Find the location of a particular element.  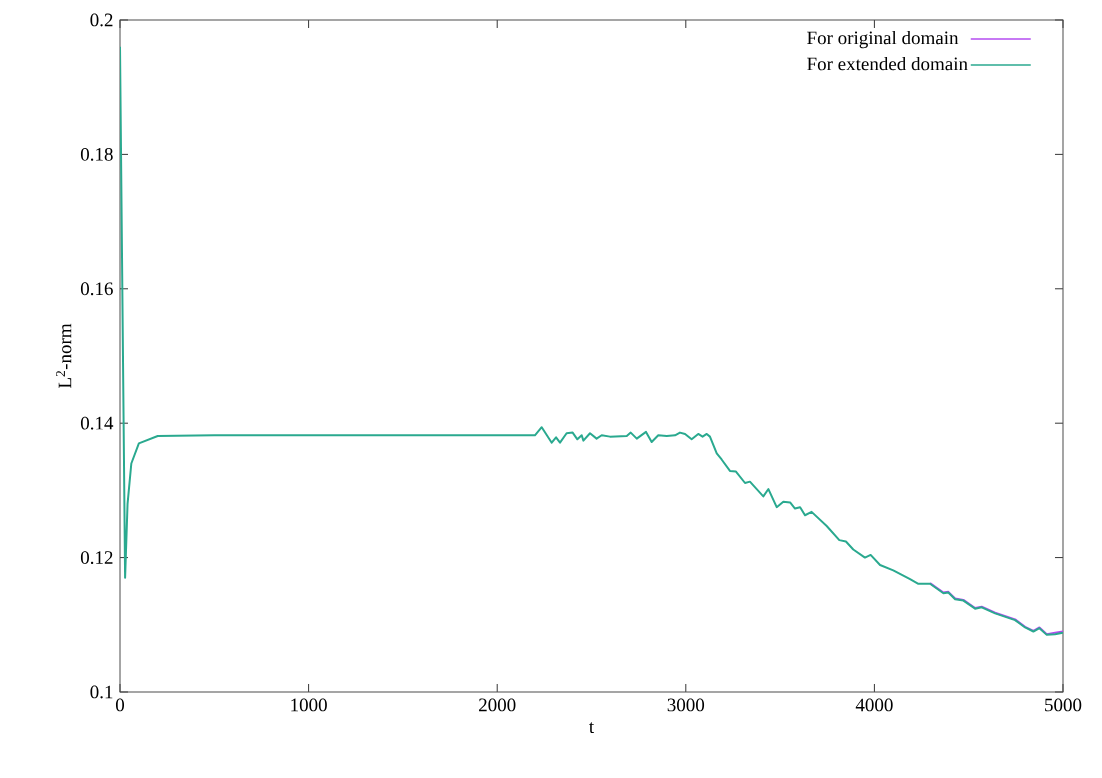

y-tick-label: 0.18 is located at coordinates (96, 154).